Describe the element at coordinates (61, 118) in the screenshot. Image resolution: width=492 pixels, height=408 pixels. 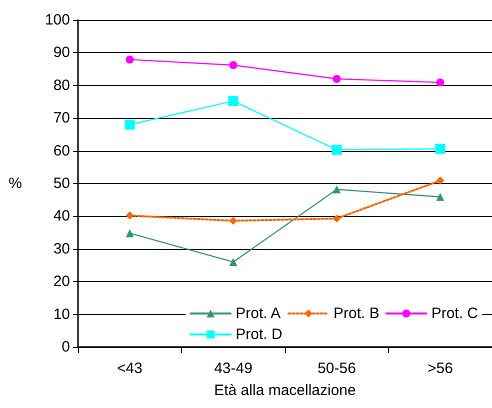
I see `y-tick-label: 70` at that location.